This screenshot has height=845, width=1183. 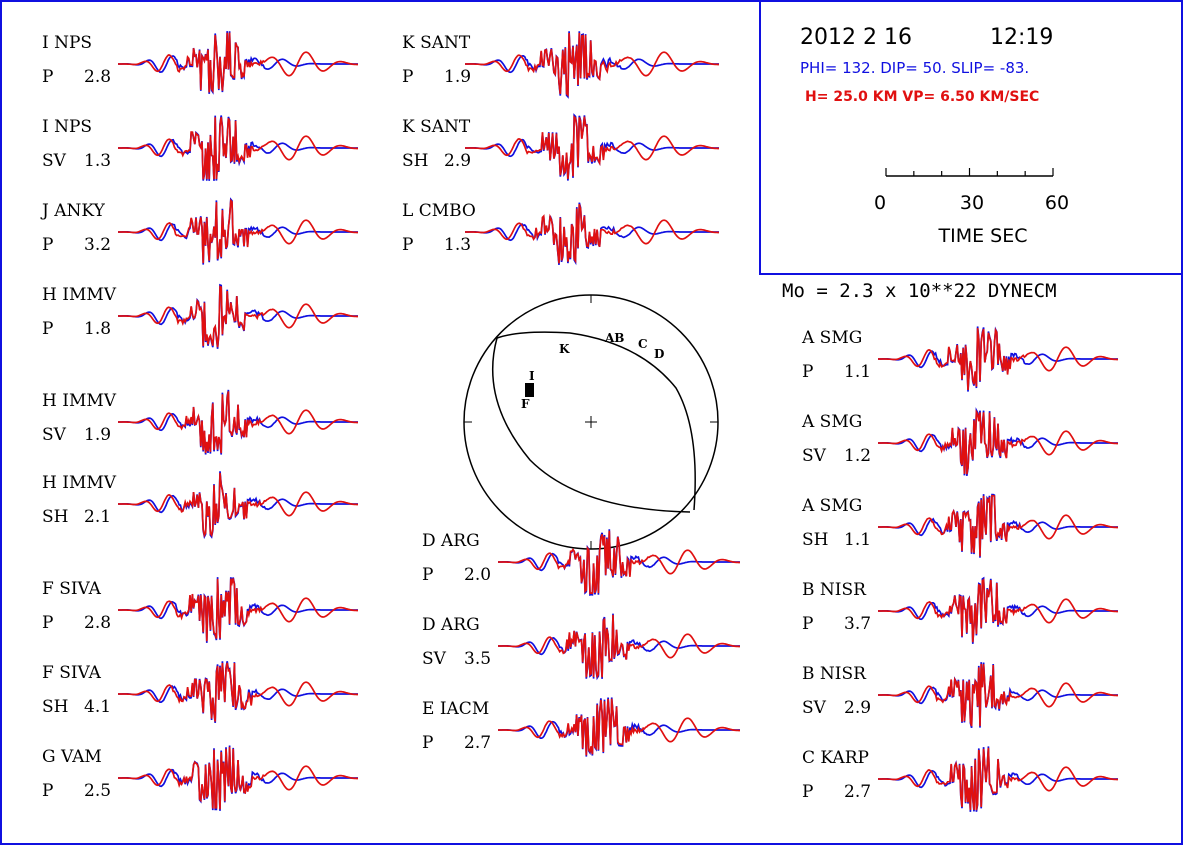 I want to click on mechanism-params: PHI= 132. DIP= 50. SLIP= -83., so click(x=914, y=68).